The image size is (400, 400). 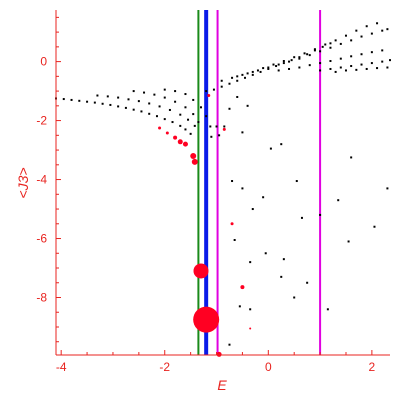 What do you see at coordinates (164, 367) in the screenshot?
I see `x-tick-label: -2` at bounding box center [164, 367].